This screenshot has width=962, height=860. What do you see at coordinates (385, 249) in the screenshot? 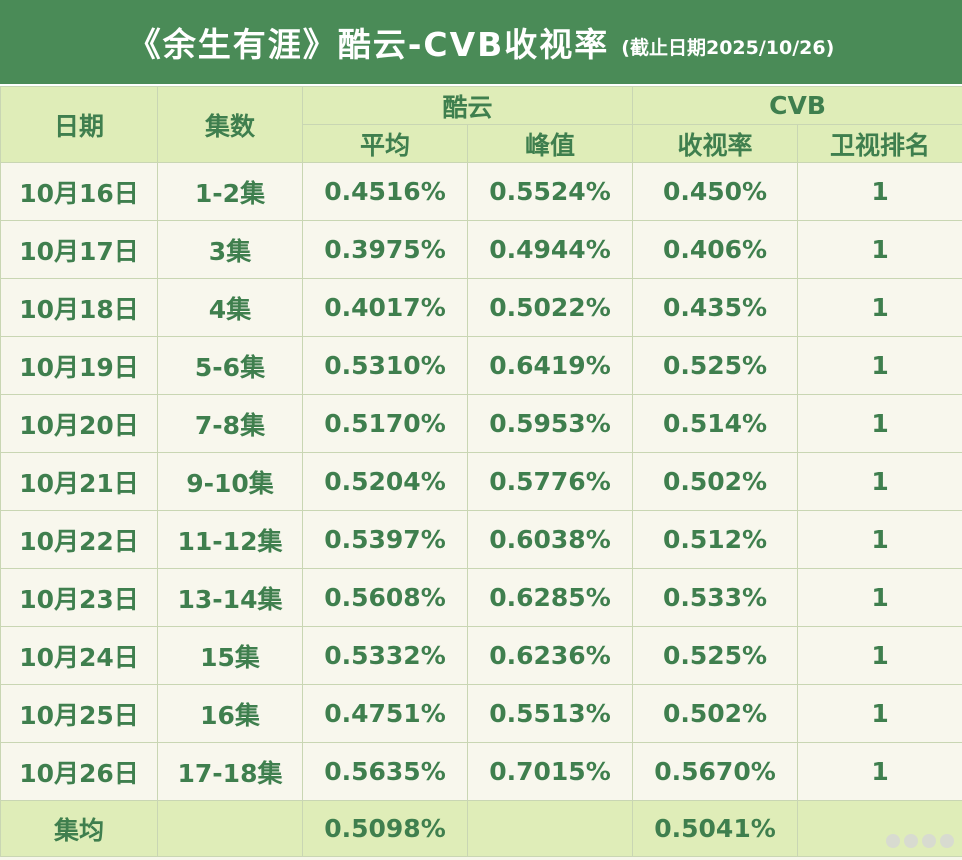
I see `cell-kuyun-avg: 0.3975%` at bounding box center [385, 249].